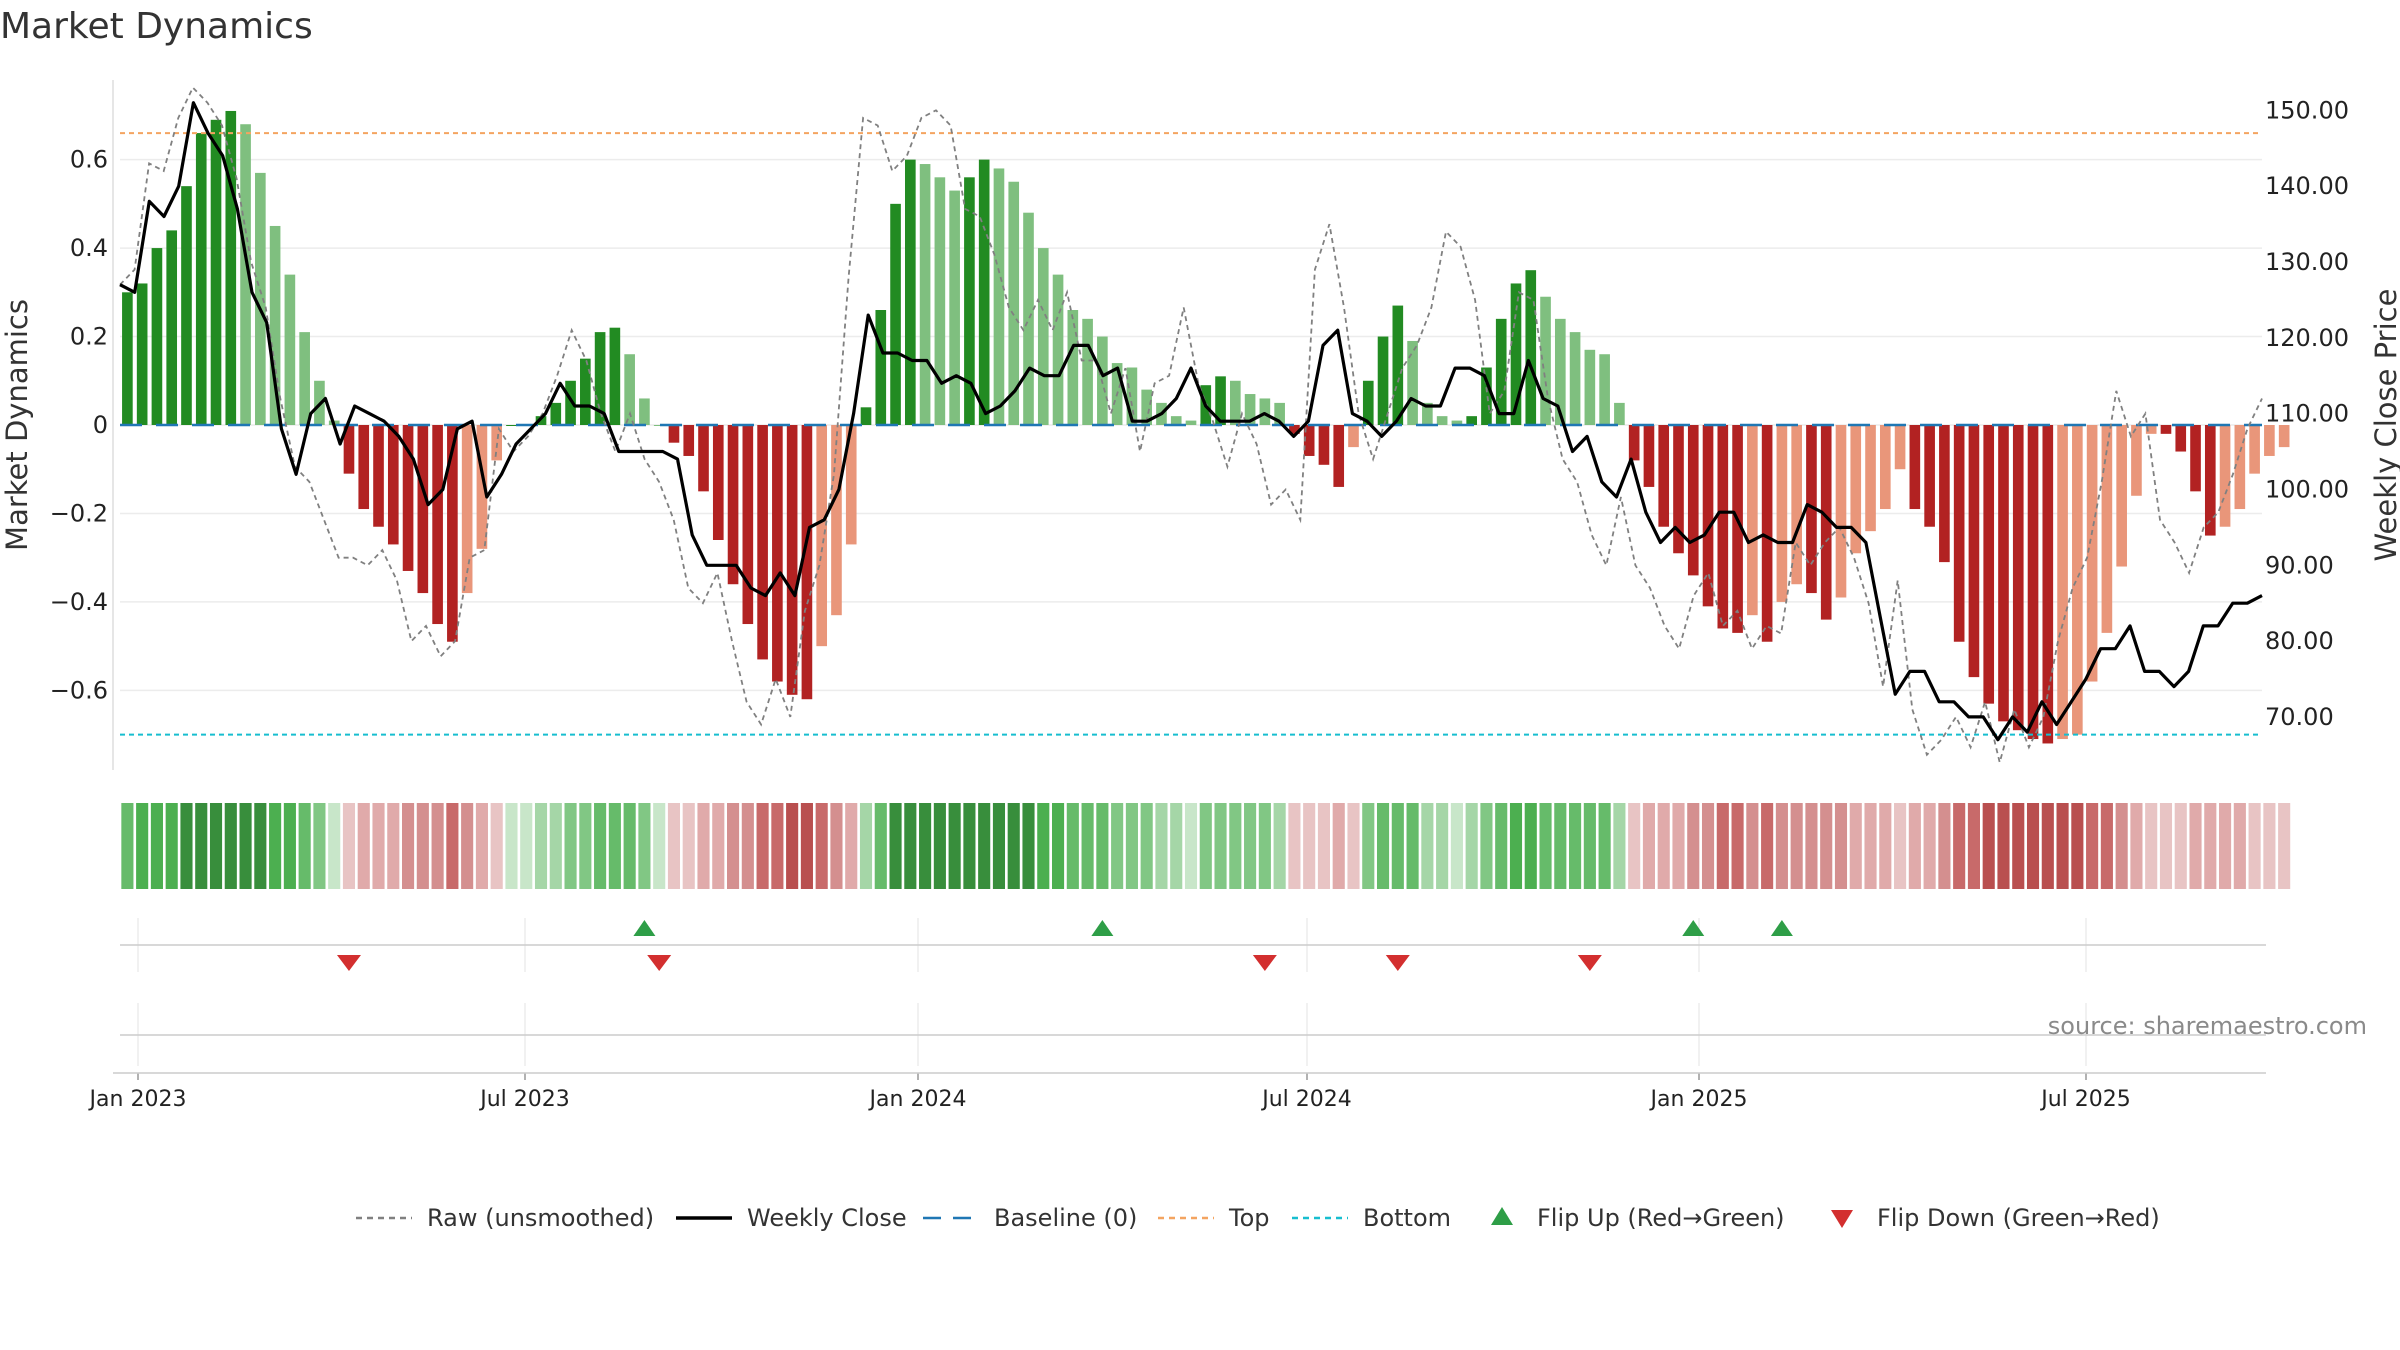 The height and width of the screenshot is (1350, 2400). Describe the element at coordinates (1102, 928) in the screenshot. I see `flip-up-marker` at that location.